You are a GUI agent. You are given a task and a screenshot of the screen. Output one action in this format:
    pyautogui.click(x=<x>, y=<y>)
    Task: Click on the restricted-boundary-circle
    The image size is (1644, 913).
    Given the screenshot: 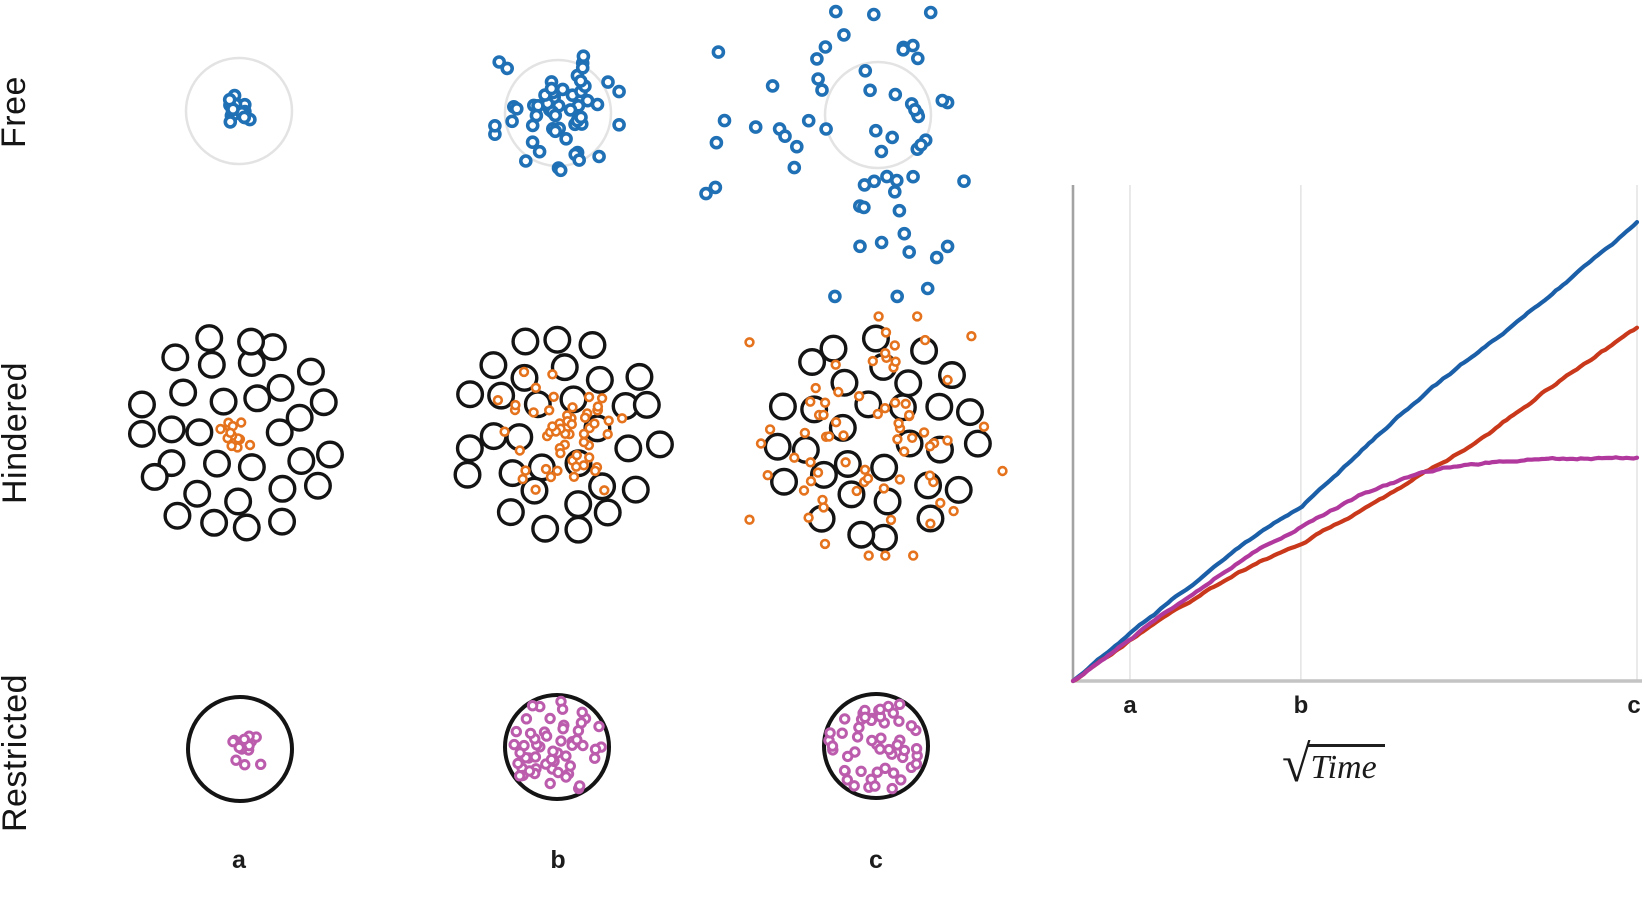 What is the action you would take?
    pyautogui.click(x=557, y=747)
    